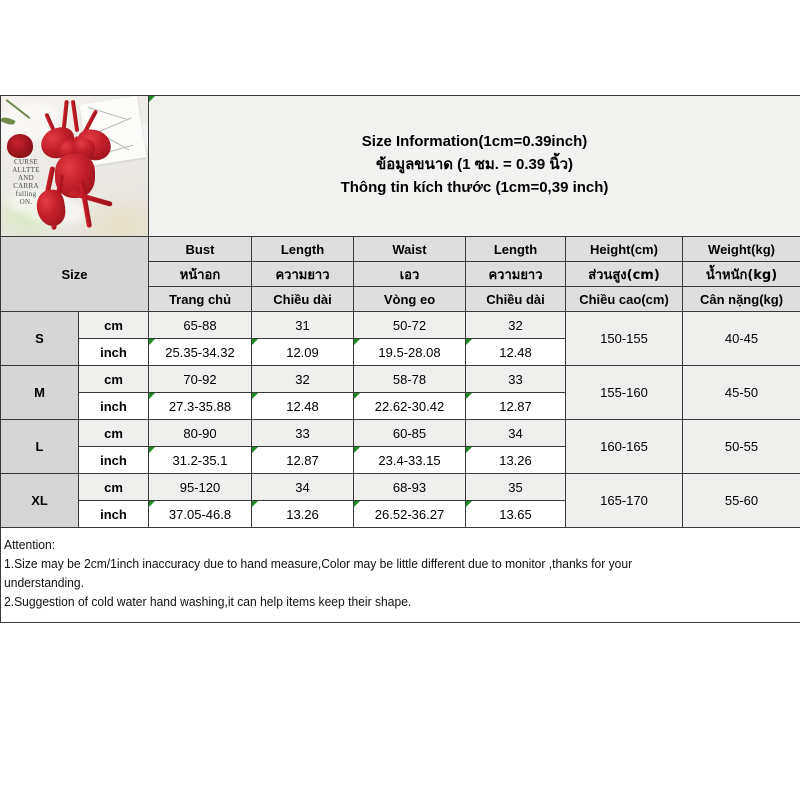 The height and width of the screenshot is (800, 800). What do you see at coordinates (409, 249) in the screenshot?
I see `header-en-waist: Waist` at bounding box center [409, 249].